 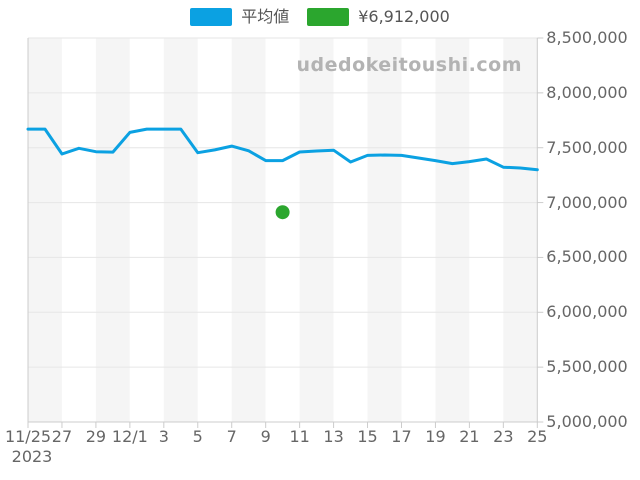 I want to click on watermark: udedokeitoushi.com, so click(x=409, y=65).